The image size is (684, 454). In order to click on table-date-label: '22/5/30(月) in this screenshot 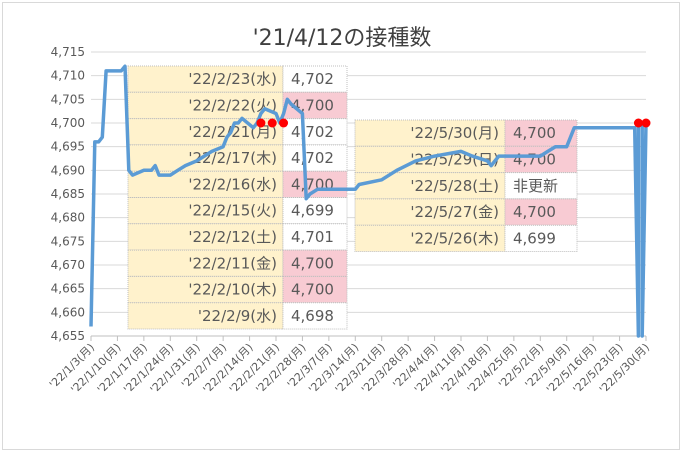, I will do `click(454, 133)`.